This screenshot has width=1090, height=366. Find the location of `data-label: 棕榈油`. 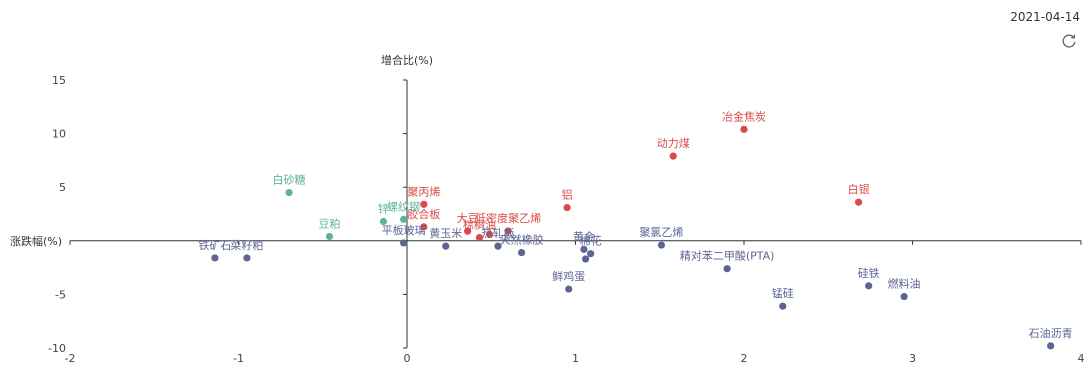

data-label: 棕榈油 is located at coordinates (479, 225).